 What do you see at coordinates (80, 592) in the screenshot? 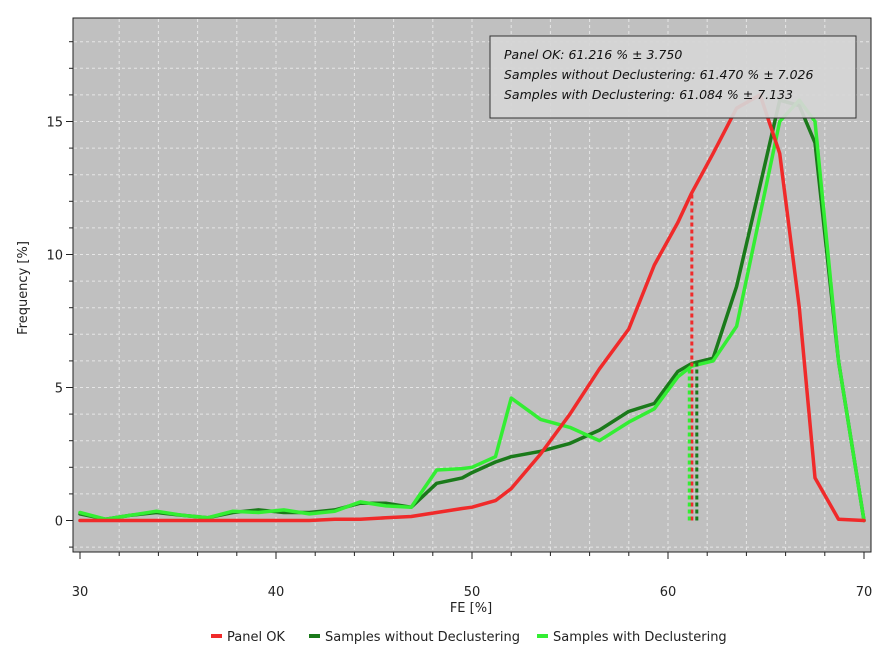
I see `x-tick-label: 30` at bounding box center [80, 592].